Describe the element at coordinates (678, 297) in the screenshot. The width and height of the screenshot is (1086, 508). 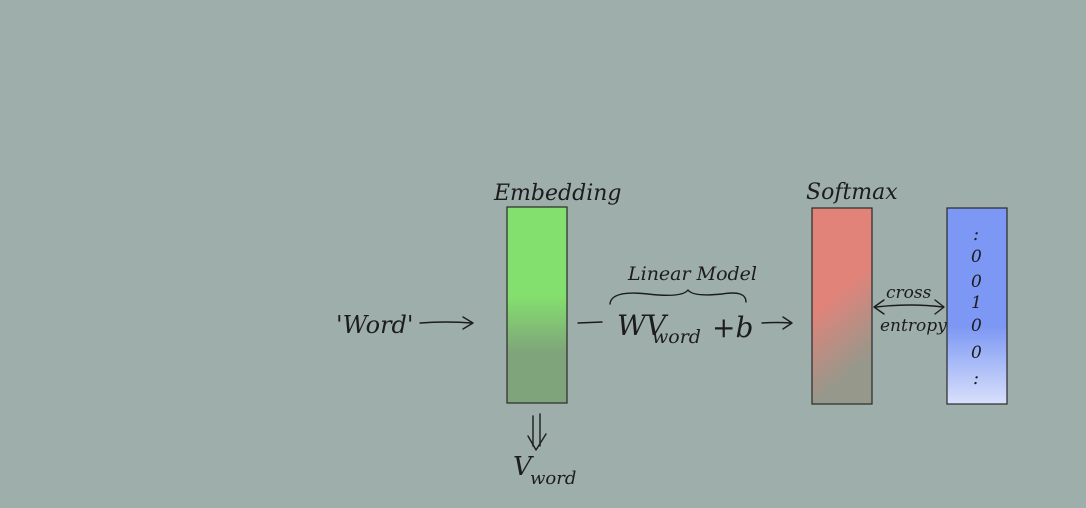
I see `linear-model-brace` at that location.